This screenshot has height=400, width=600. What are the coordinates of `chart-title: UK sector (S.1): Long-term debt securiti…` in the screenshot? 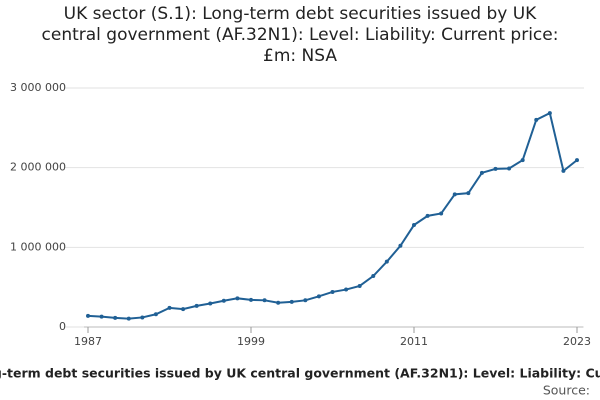 It's located at (300, 35).